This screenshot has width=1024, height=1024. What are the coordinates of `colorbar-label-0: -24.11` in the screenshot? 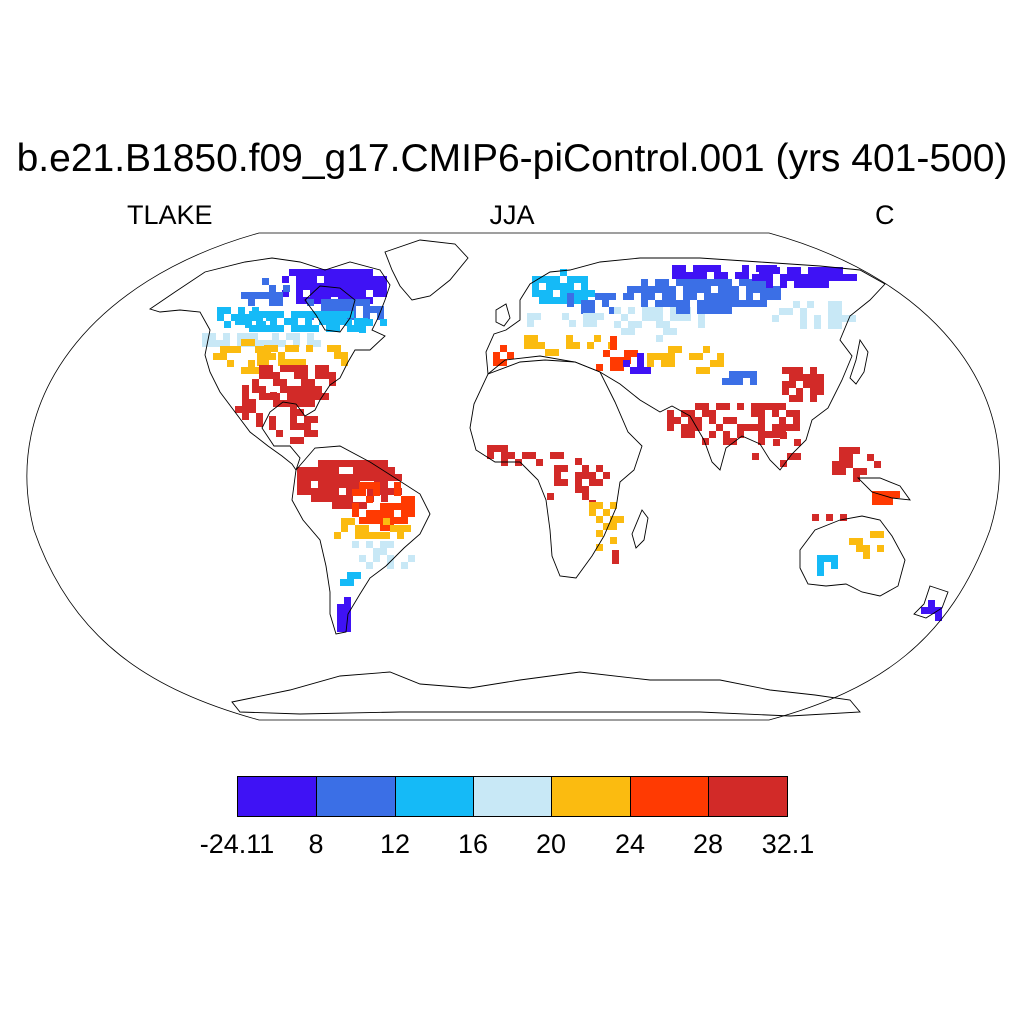 It's located at (237, 844).